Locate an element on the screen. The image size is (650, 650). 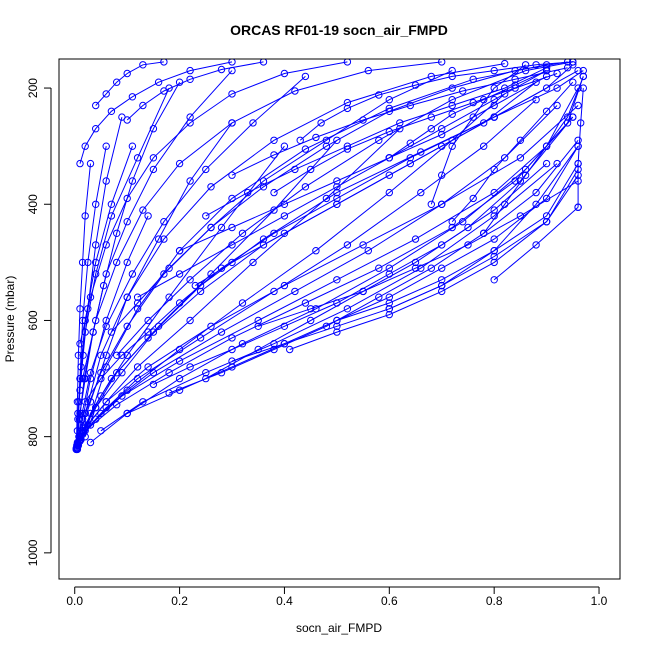
y-tick-label: 800 is located at coordinates (33, 436).